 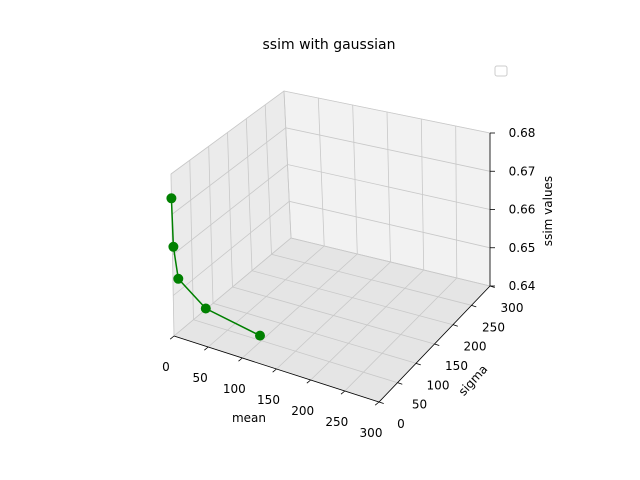 I want to click on y-tick-label: 250, so click(x=493, y=327).